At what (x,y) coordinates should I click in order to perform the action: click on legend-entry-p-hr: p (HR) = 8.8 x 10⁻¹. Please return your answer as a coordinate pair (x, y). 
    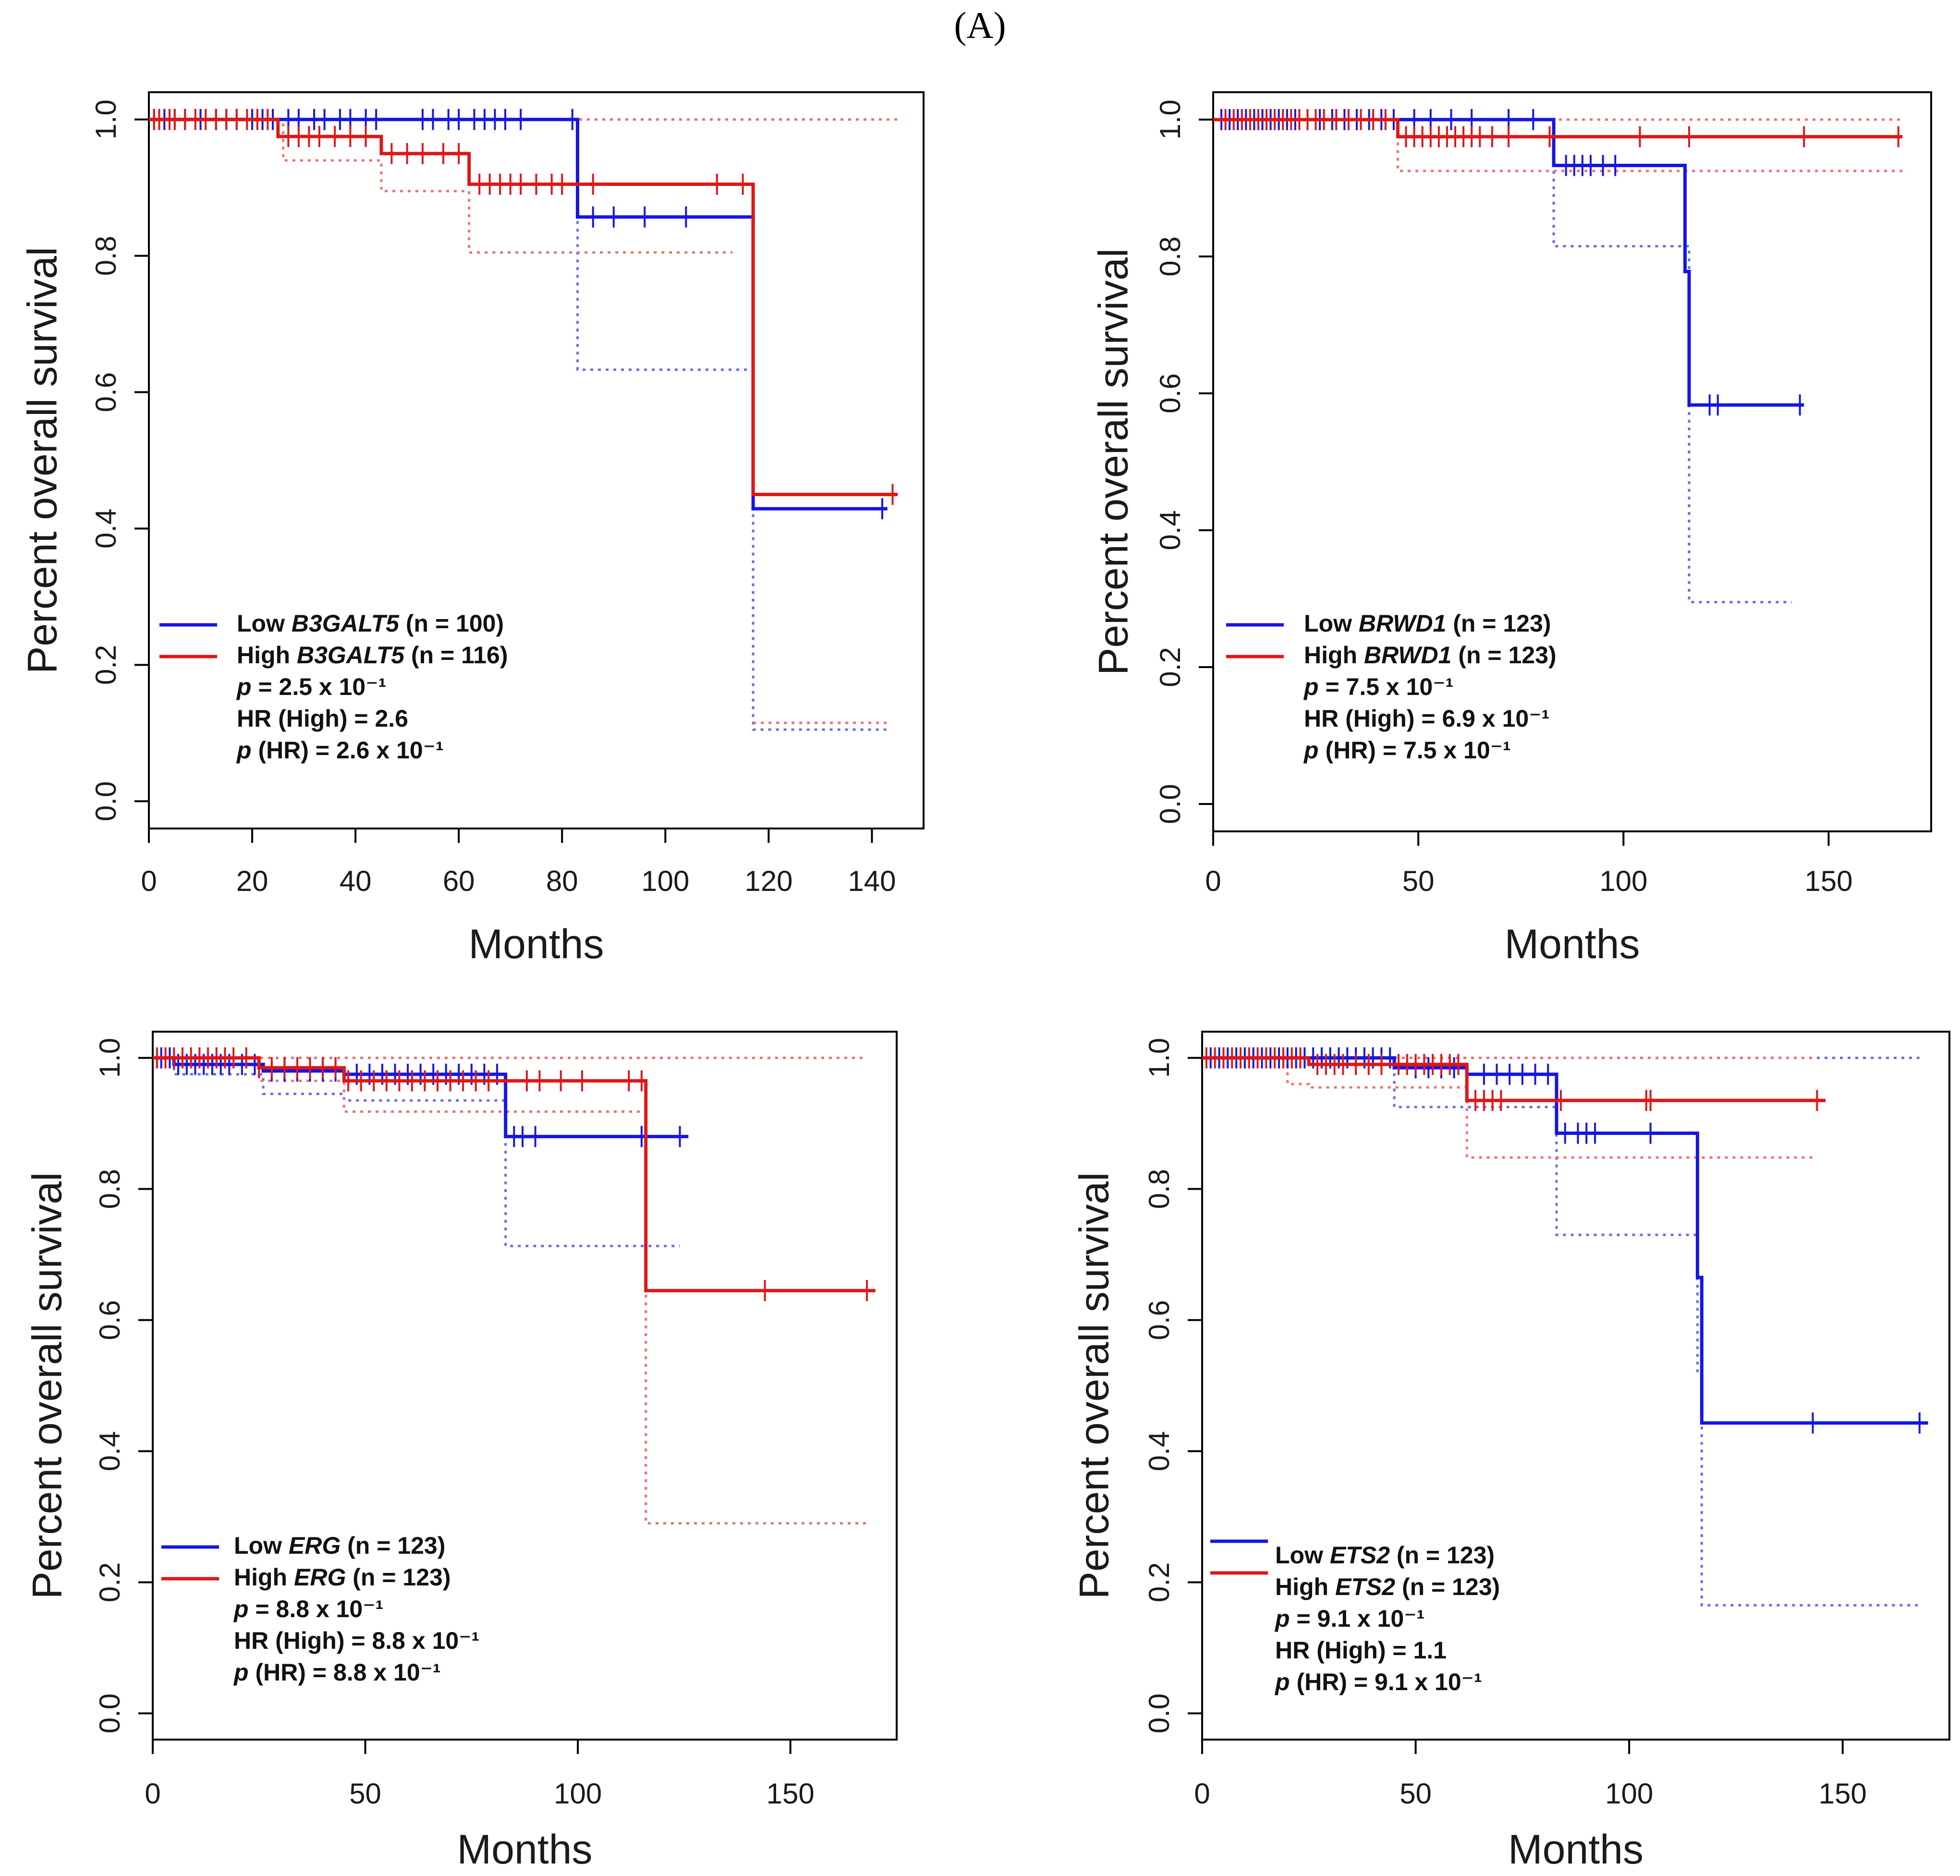
    Looking at the image, I should click on (337, 1672).